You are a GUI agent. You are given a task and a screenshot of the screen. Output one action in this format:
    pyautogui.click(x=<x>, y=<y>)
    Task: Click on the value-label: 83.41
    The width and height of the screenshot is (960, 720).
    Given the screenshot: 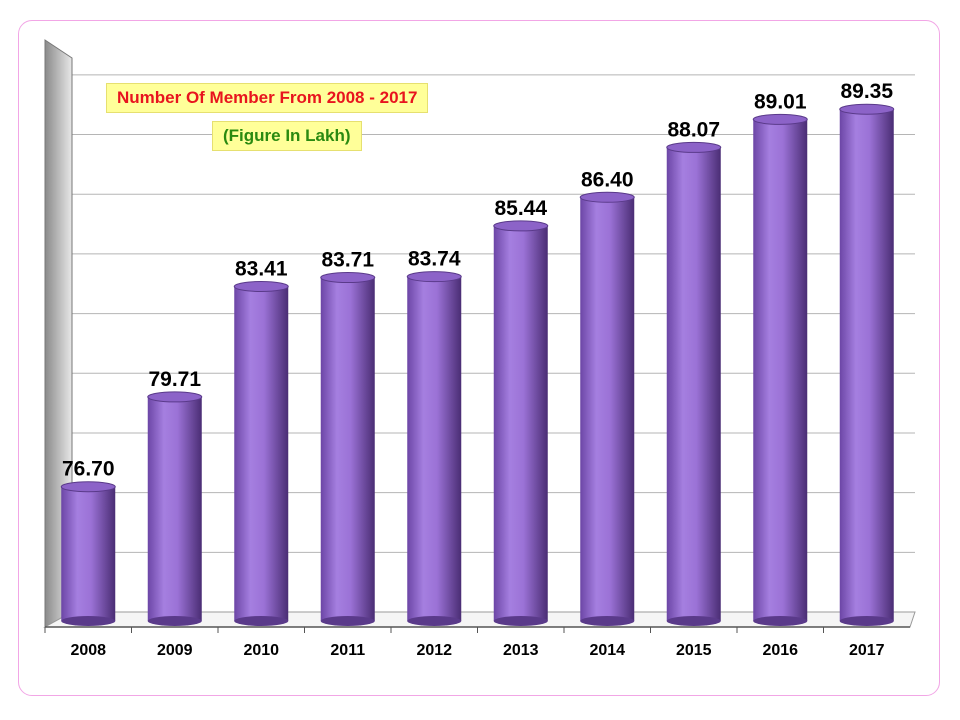 What is the action you would take?
    pyautogui.click(x=261, y=269)
    